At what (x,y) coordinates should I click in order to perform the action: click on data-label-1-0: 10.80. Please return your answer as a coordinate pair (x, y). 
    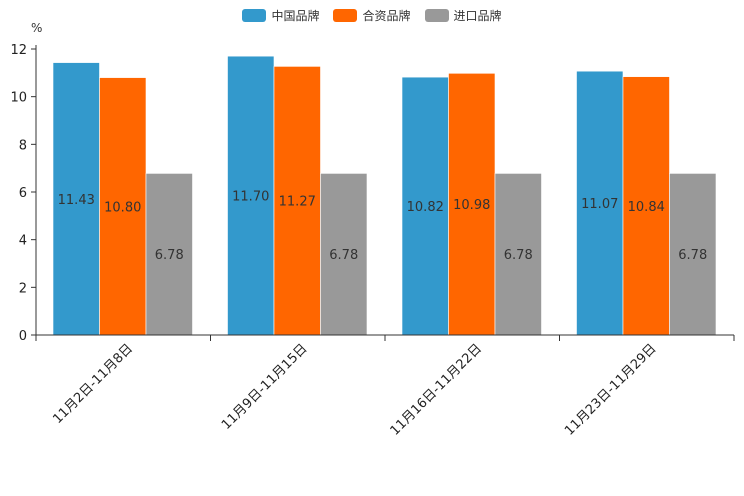
    Looking at the image, I should click on (122, 207).